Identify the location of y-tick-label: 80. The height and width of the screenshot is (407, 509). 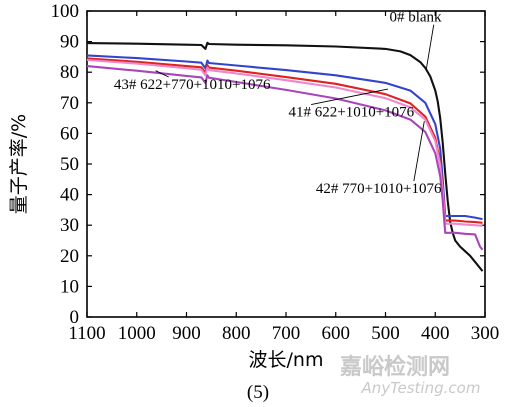
(69, 72).